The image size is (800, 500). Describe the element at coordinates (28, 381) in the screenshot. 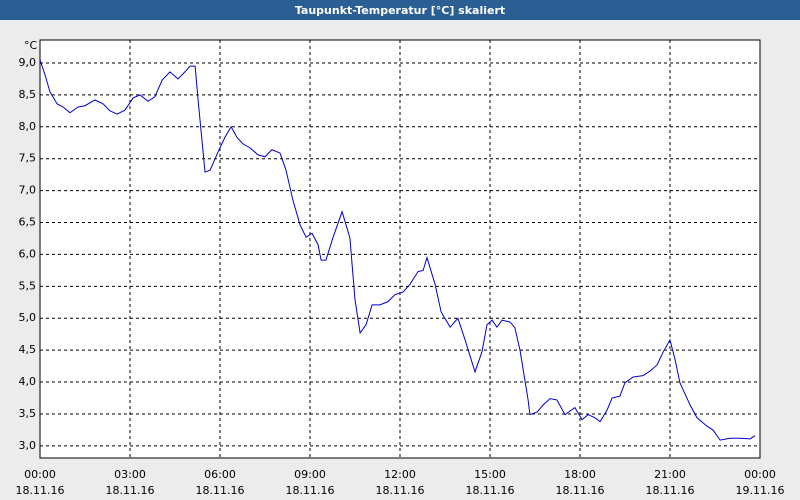

I see `y-tick-label: 4,0` at that location.